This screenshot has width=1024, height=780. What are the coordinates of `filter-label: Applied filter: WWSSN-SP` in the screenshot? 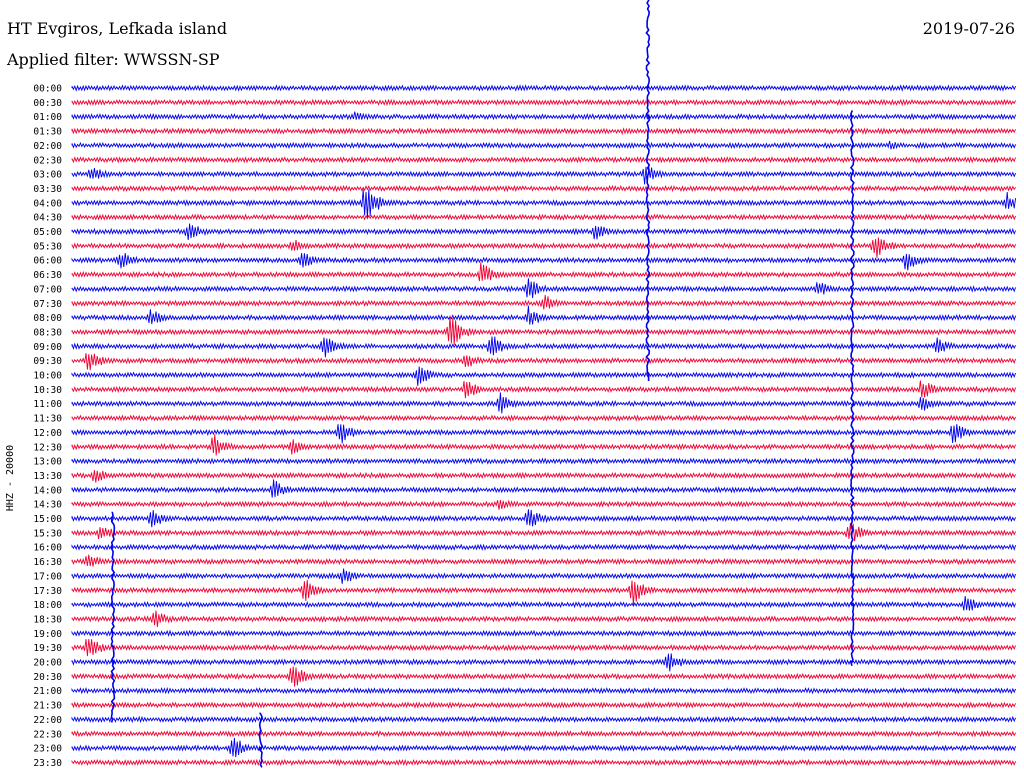 It's located at (113, 59).